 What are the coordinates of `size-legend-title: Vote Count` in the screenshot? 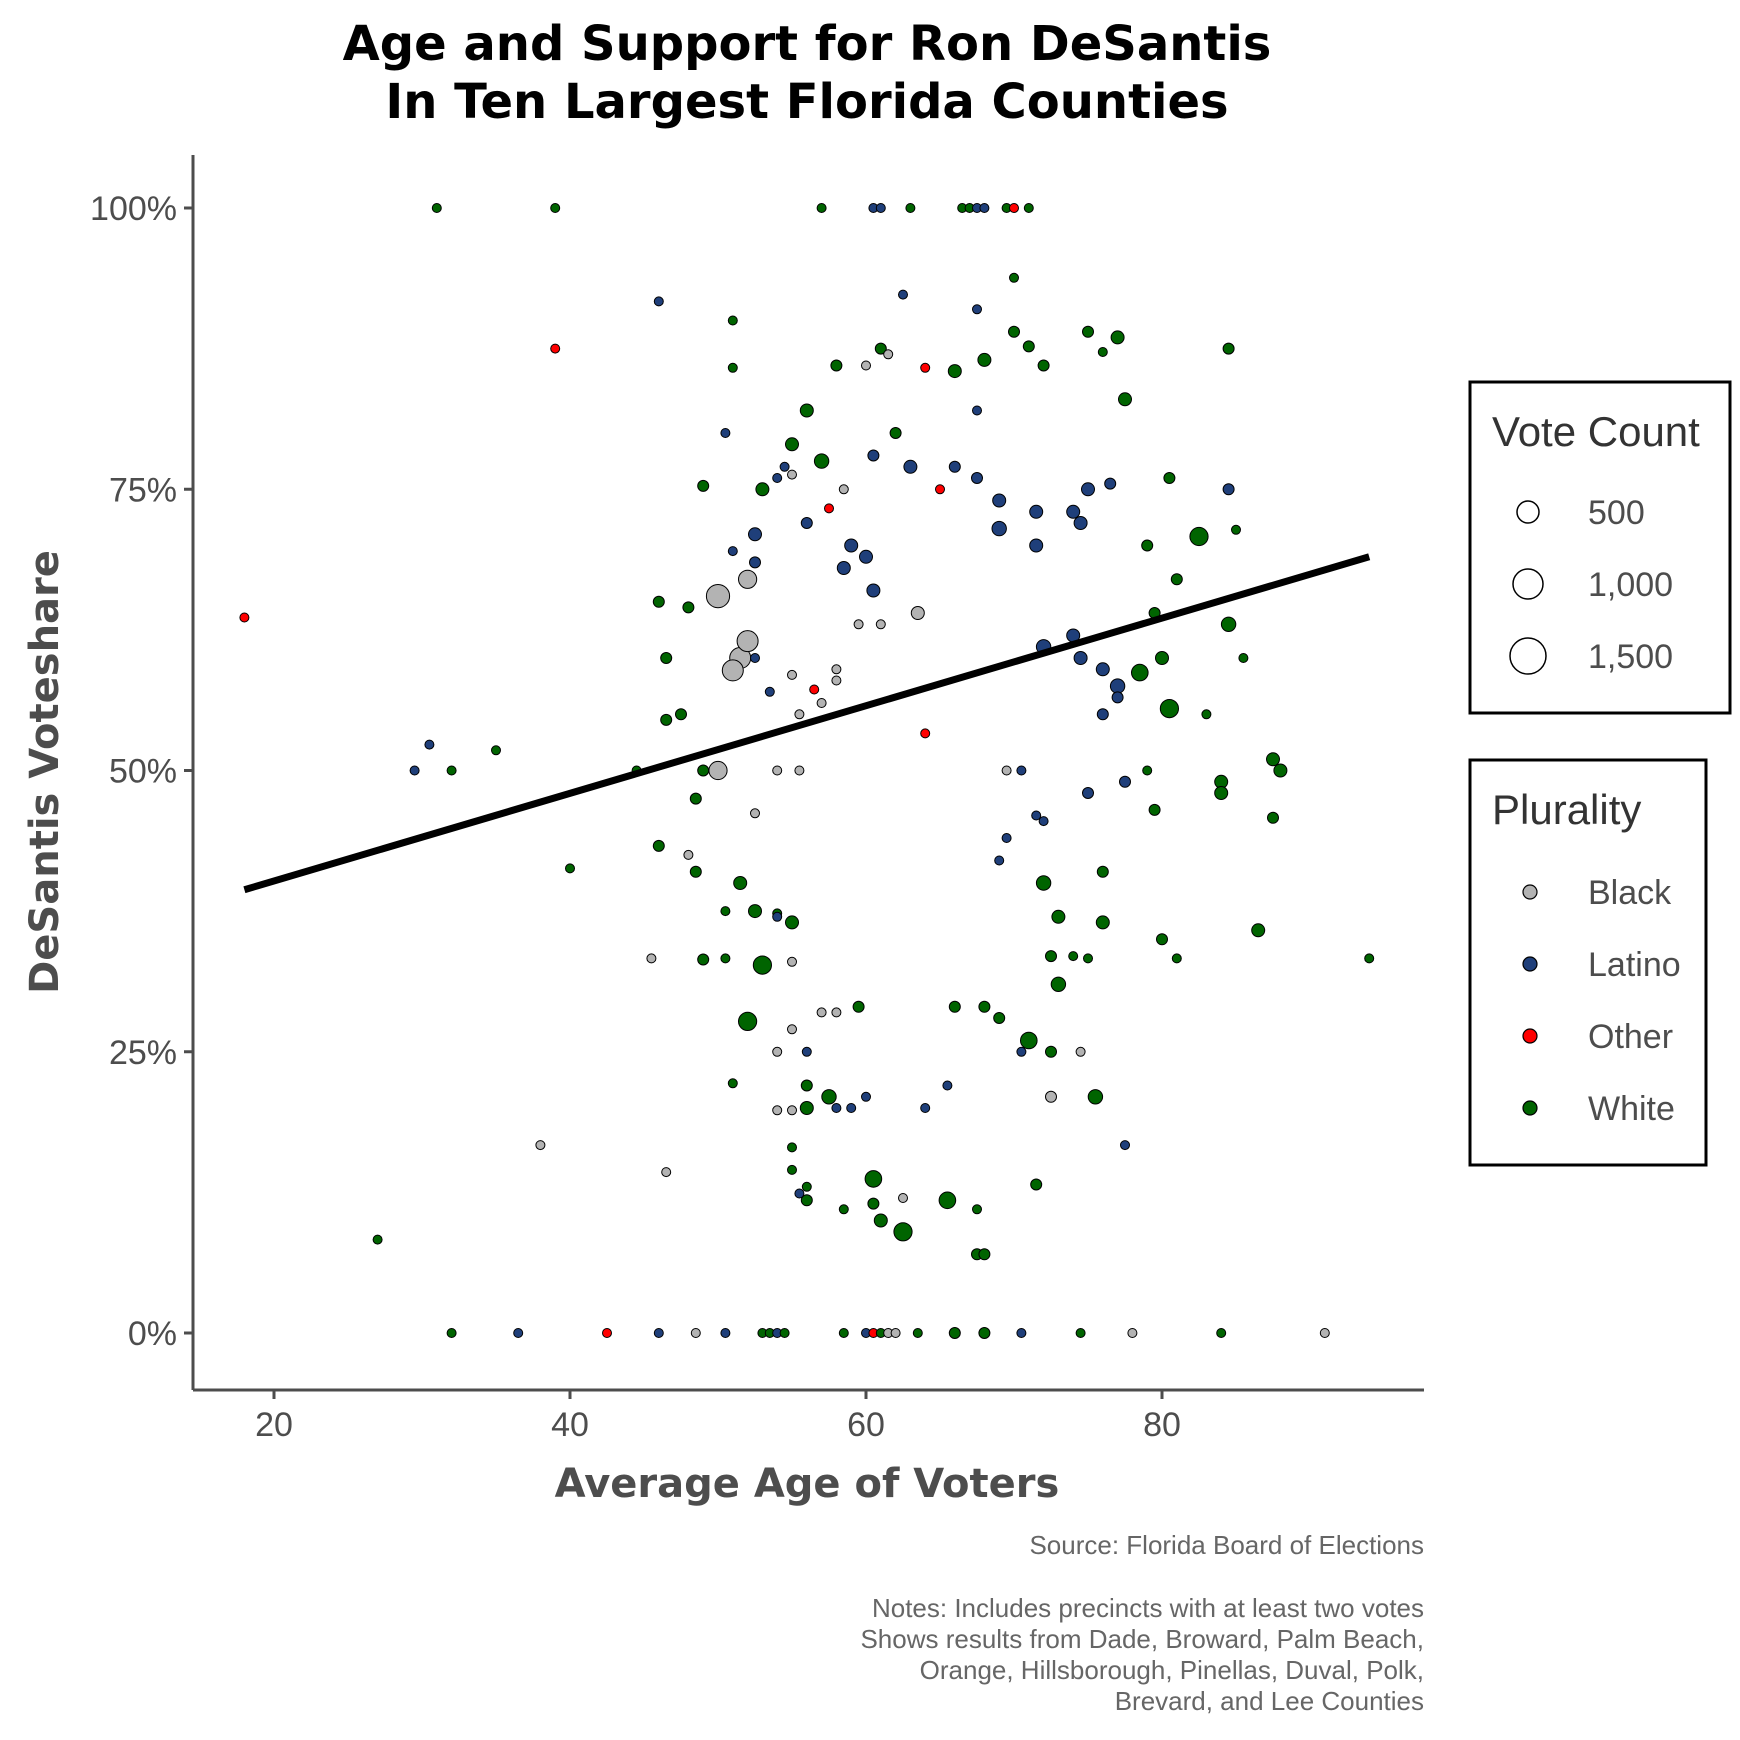 It's located at (1596, 431).